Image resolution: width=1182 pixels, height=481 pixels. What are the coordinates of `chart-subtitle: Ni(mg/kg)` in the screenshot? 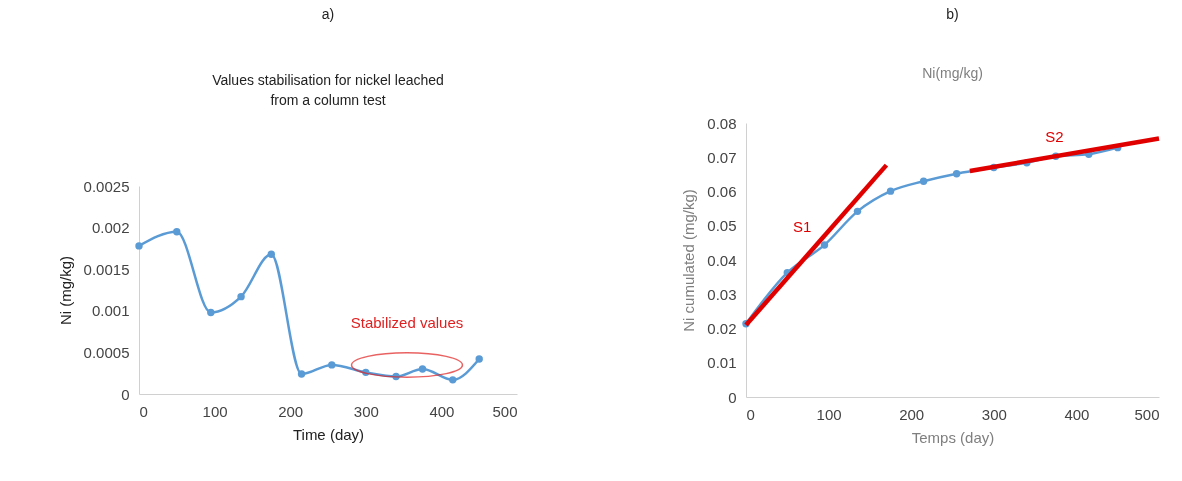 It's located at (952, 73).